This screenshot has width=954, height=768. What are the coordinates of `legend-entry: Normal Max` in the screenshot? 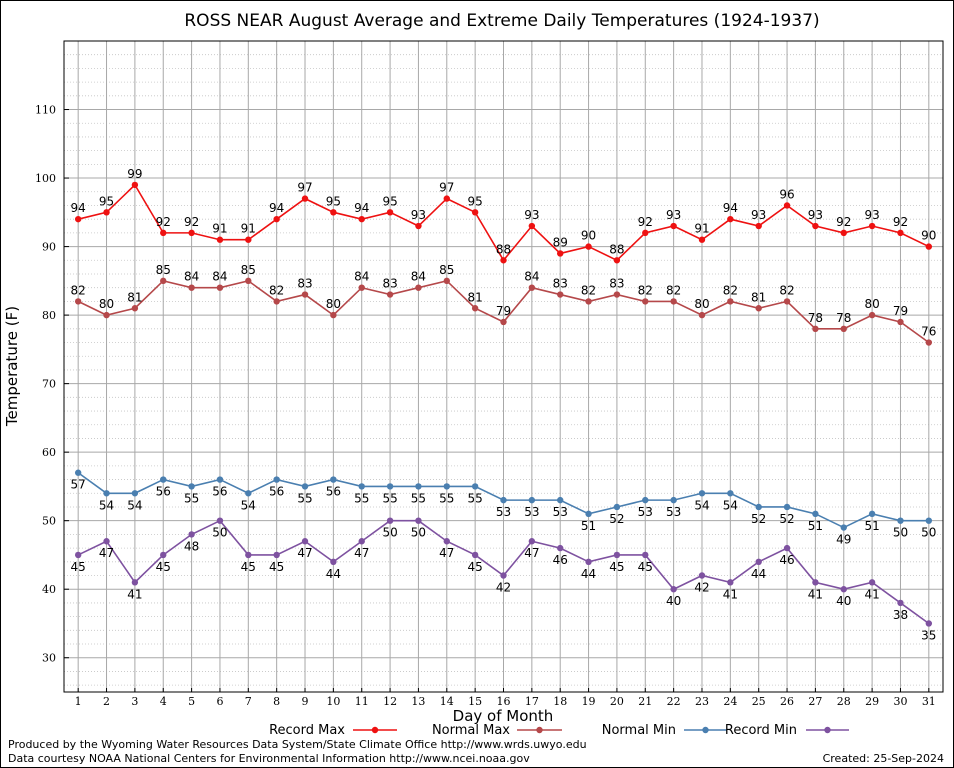 It's located at (497, 730).